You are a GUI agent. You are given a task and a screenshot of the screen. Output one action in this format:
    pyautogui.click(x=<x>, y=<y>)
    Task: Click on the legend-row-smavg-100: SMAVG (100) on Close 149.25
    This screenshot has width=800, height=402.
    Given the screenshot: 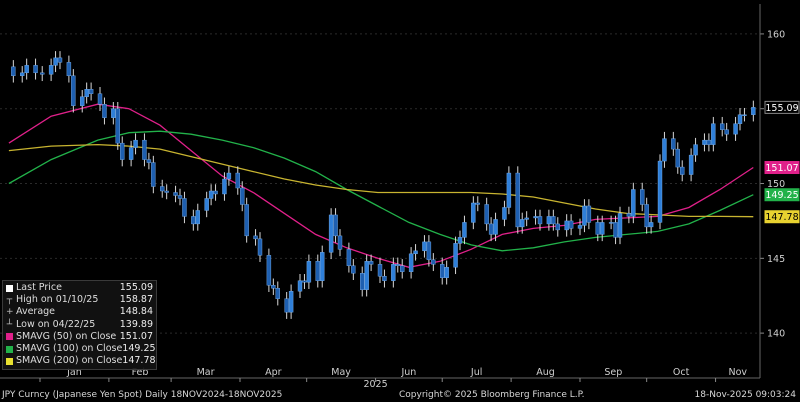 What is the action you would take?
    pyautogui.click(x=81, y=349)
    